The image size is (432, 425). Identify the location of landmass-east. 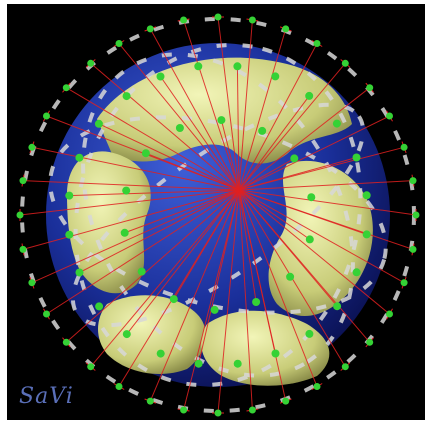
(320, 238).